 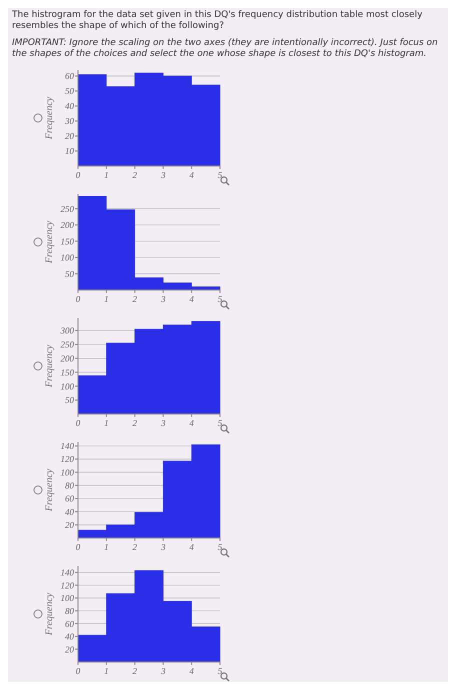 What do you see at coordinates (69, 121) in the screenshot?
I see `y-tick-label: 30` at bounding box center [69, 121].